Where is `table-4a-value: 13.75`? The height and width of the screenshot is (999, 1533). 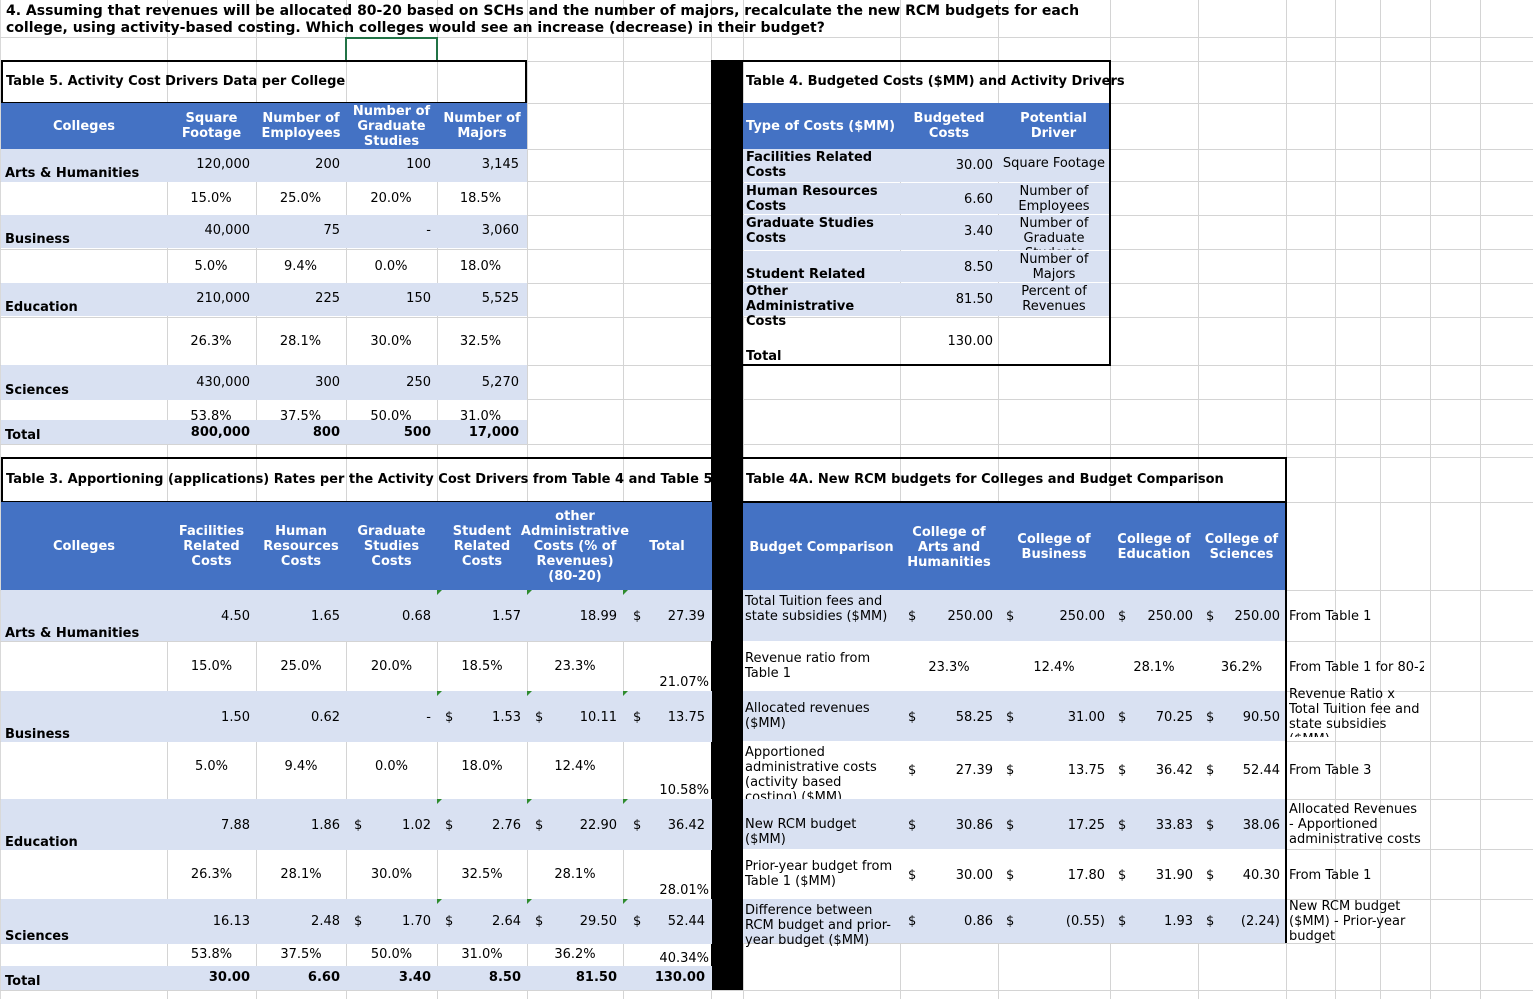
table-4a-value: 13.75 is located at coordinates (1086, 770).